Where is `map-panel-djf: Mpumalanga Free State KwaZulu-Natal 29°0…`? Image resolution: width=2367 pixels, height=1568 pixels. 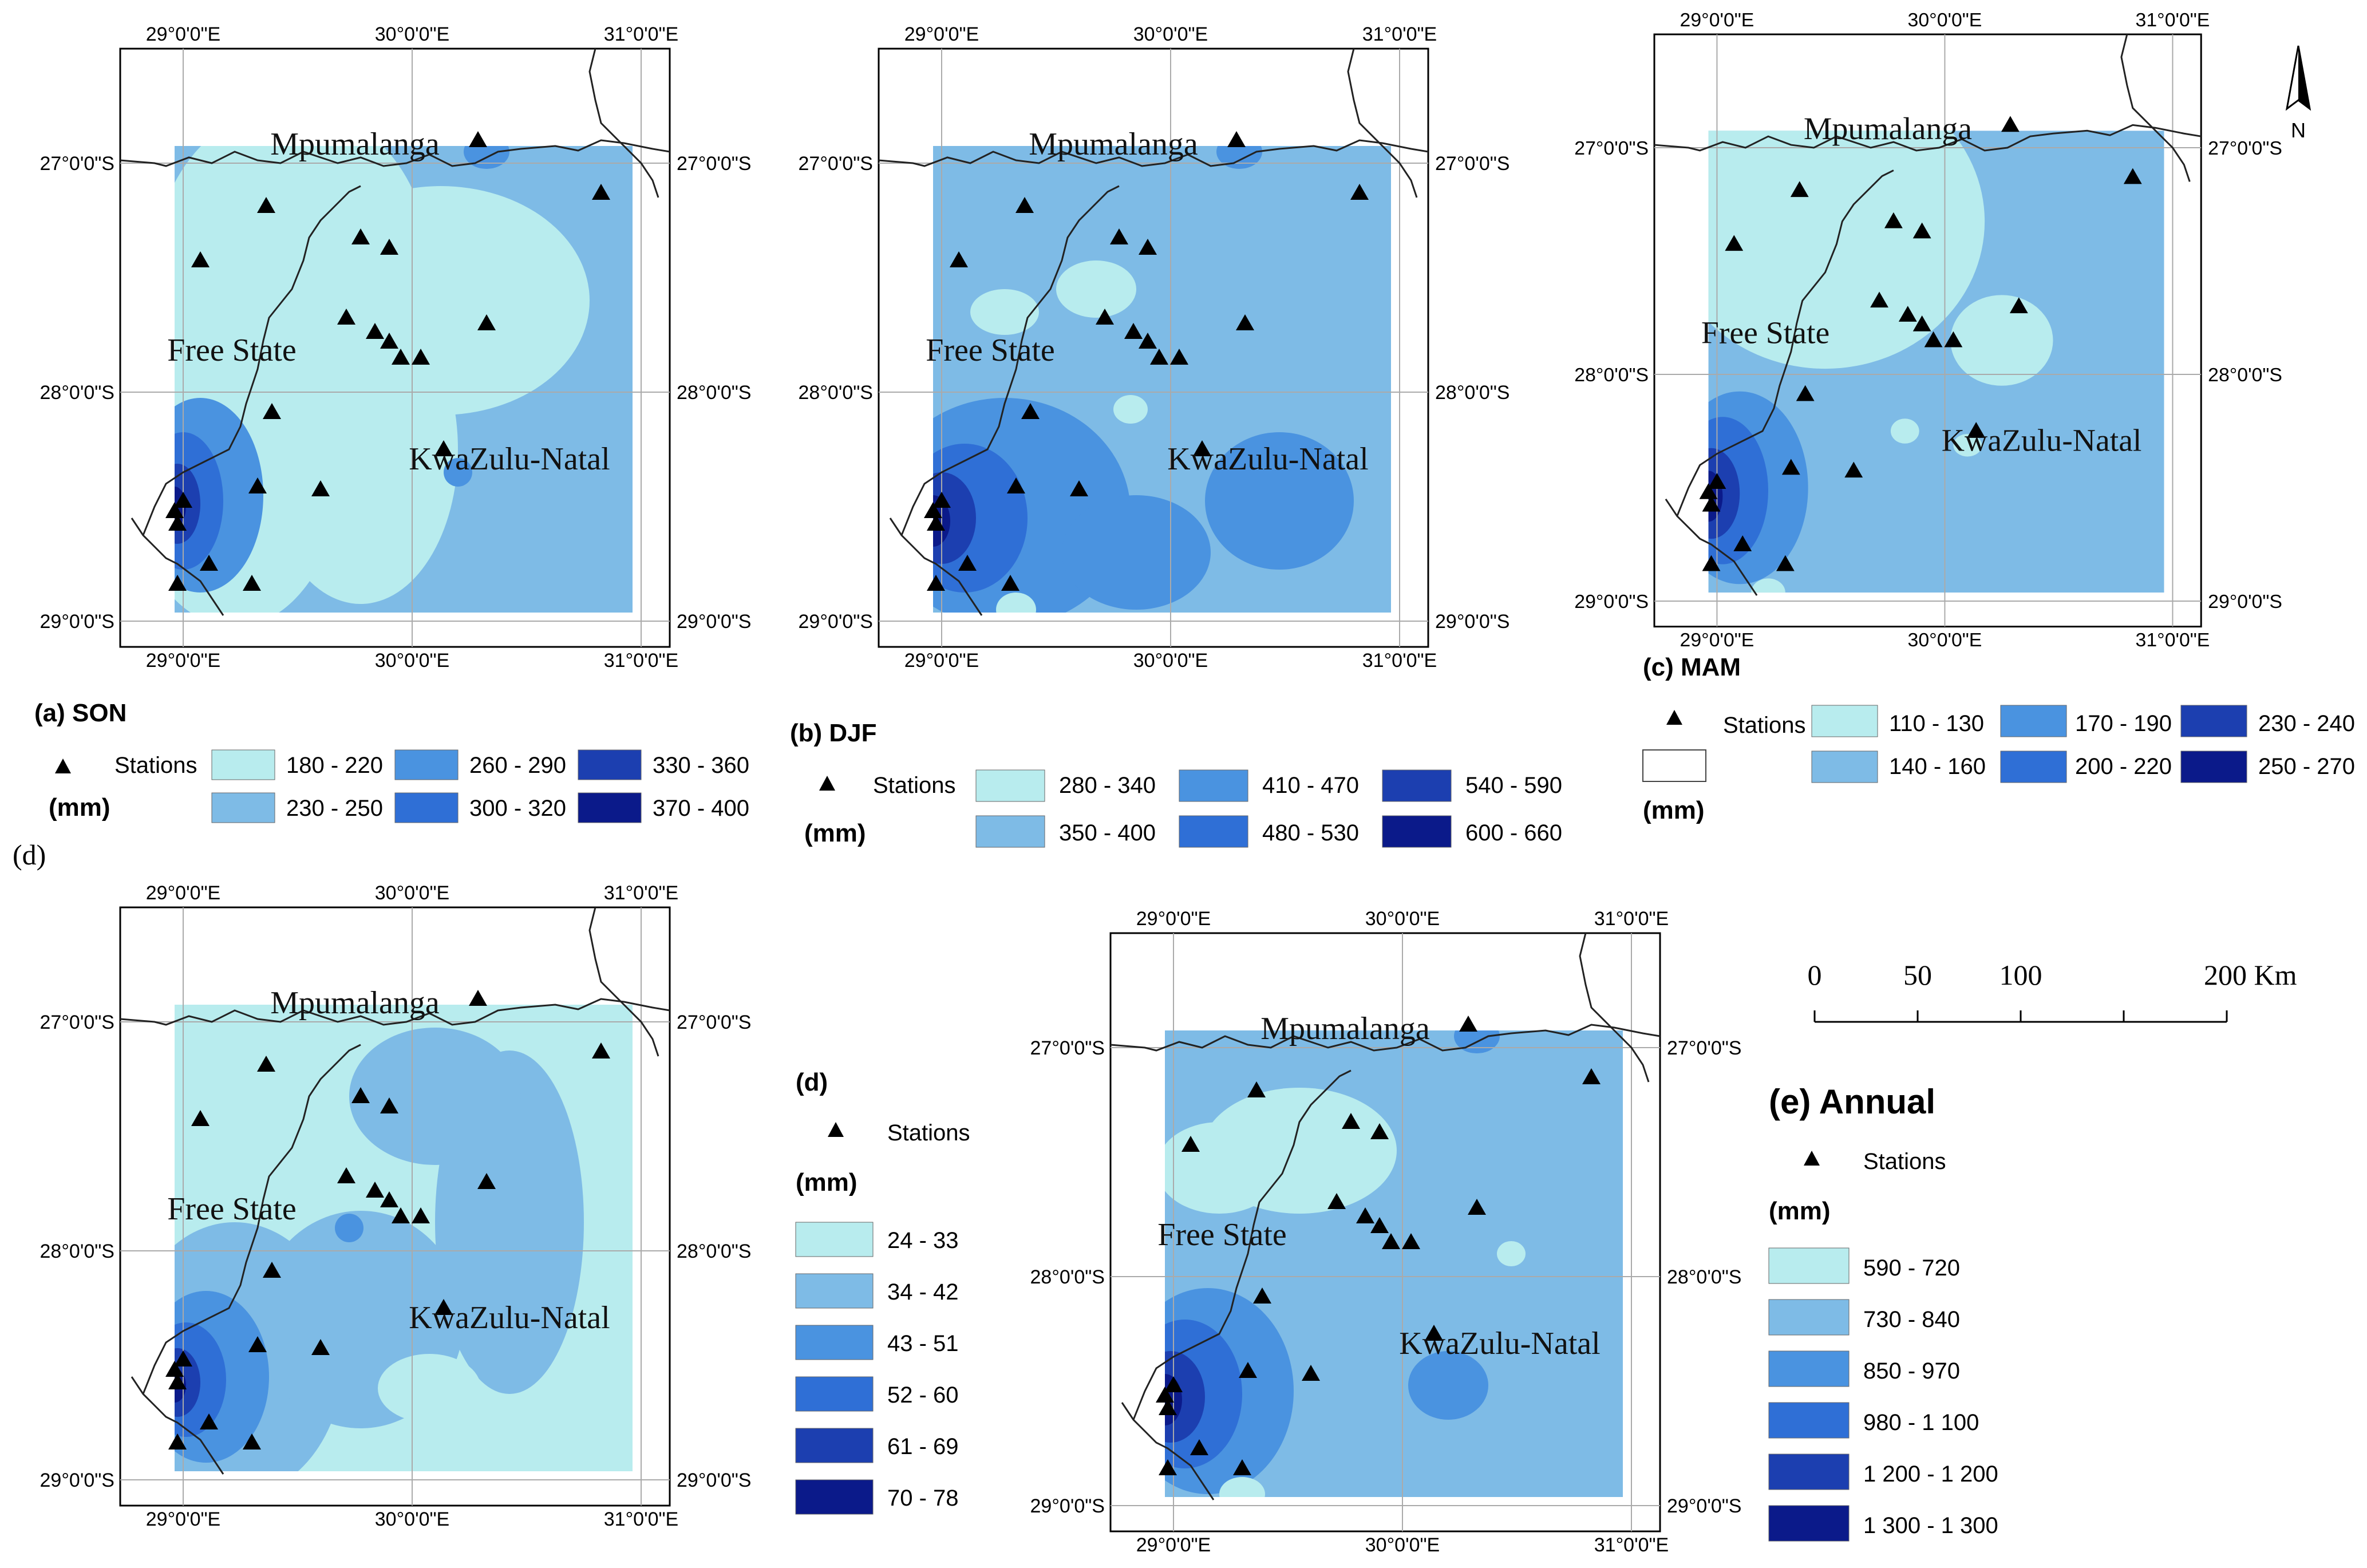
map-panel-djf: Mpumalanga Free State KwaZulu-Natal 29°0… is located at coordinates (1154, 348).